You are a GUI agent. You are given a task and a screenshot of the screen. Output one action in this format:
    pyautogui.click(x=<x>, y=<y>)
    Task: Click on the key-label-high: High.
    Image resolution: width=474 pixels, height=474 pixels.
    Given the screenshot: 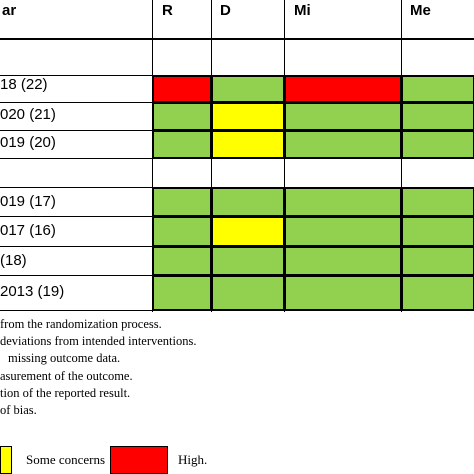 What is the action you would take?
    pyautogui.click(x=193, y=459)
    